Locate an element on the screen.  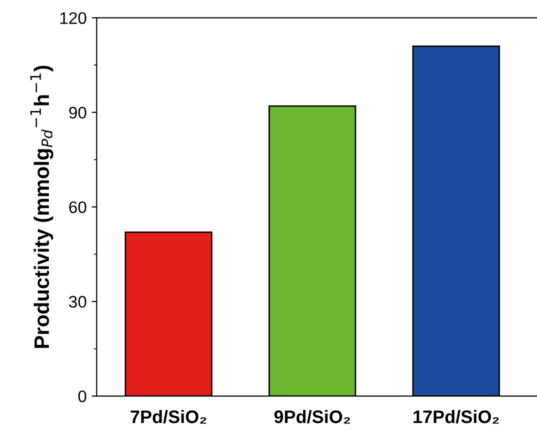
y-tick-label: 120 is located at coordinates (73, 18).